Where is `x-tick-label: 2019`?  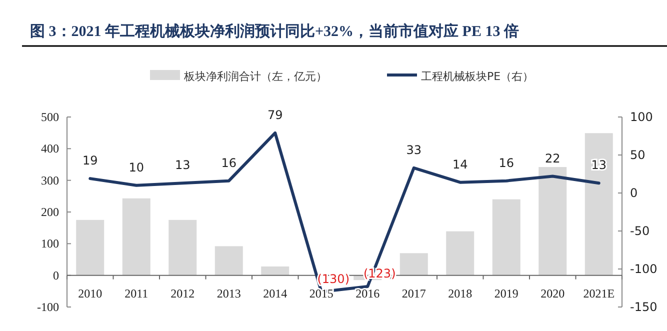
x-tick-label: 2019 is located at coordinates (506, 293).